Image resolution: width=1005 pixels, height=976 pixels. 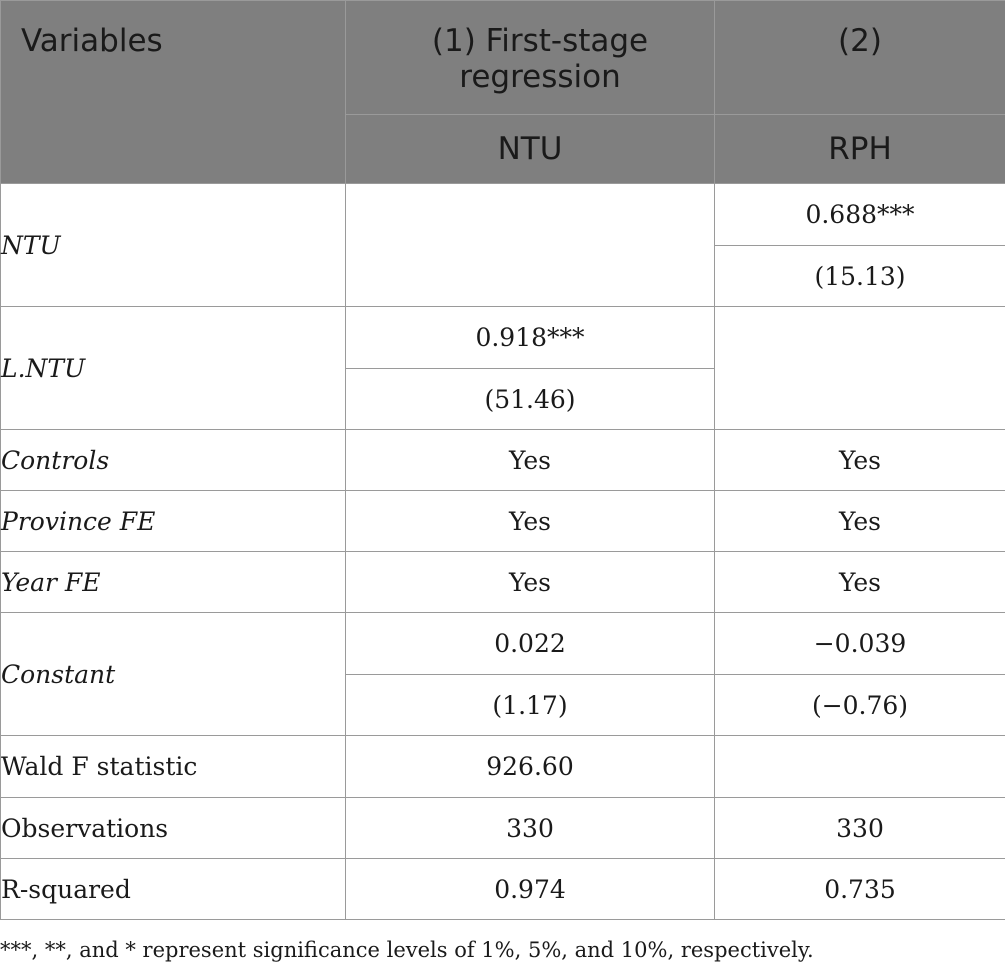 I want to click on row-label-constant: Constant, so click(x=173, y=674).